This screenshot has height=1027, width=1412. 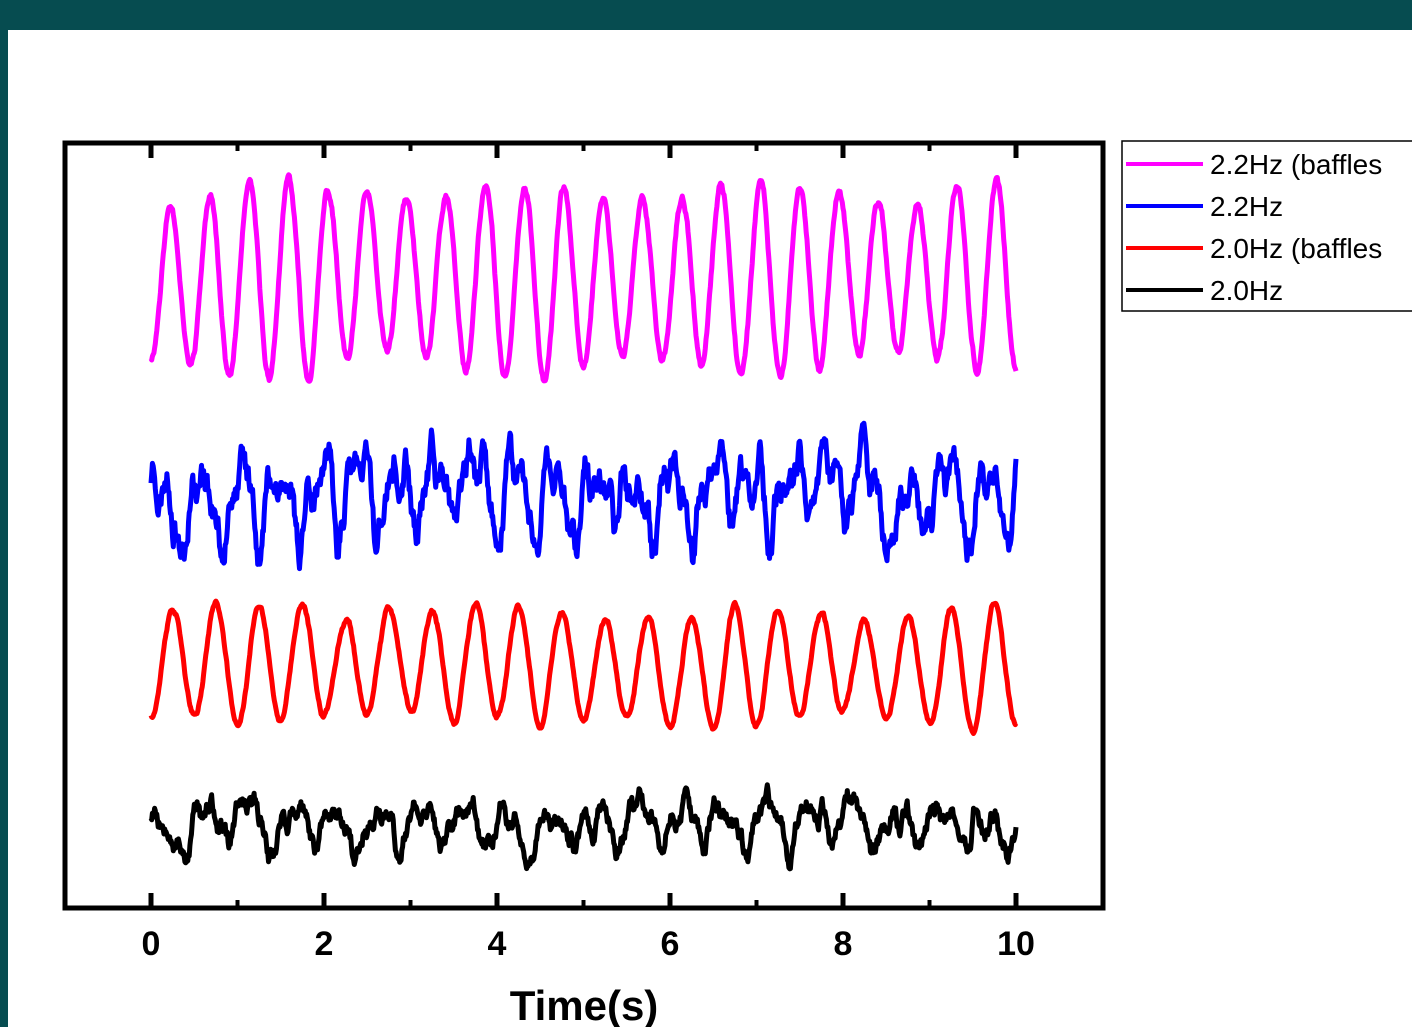 What do you see at coordinates (670, 944) in the screenshot?
I see `x-tick-label: 6` at bounding box center [670, 944].